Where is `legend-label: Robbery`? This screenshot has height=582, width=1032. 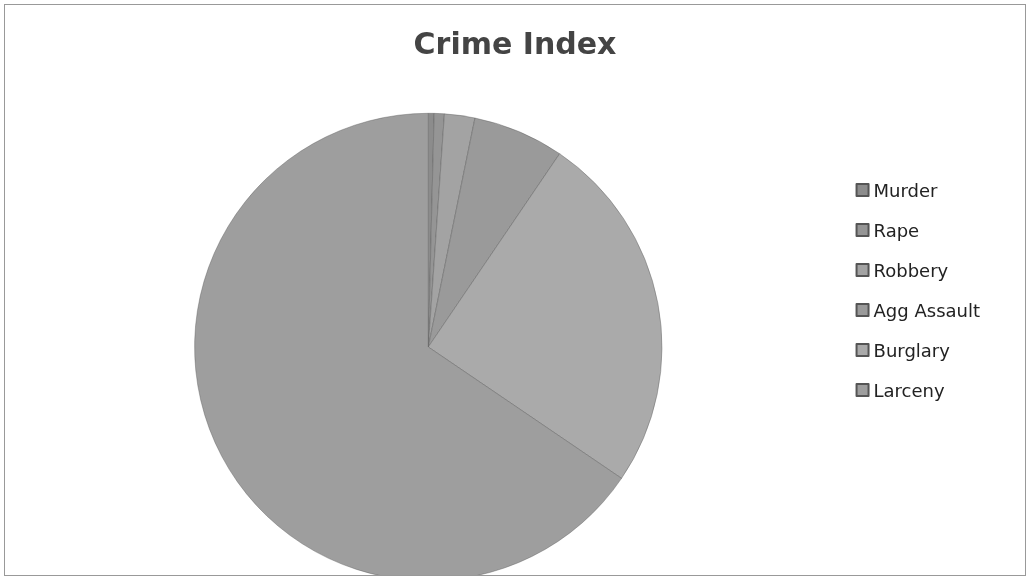
legend-label: Robbery is located at coordinates (911, 270).